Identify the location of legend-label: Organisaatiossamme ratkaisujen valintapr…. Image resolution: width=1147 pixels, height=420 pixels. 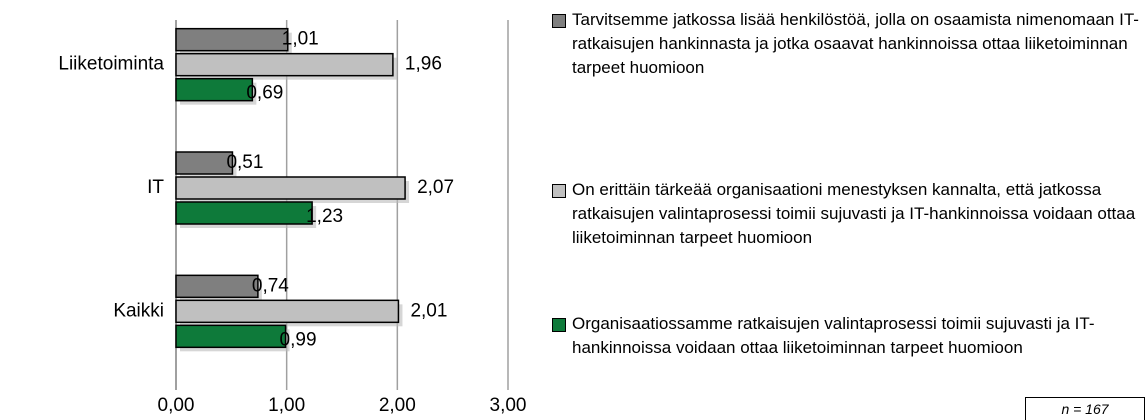
(833, 335).